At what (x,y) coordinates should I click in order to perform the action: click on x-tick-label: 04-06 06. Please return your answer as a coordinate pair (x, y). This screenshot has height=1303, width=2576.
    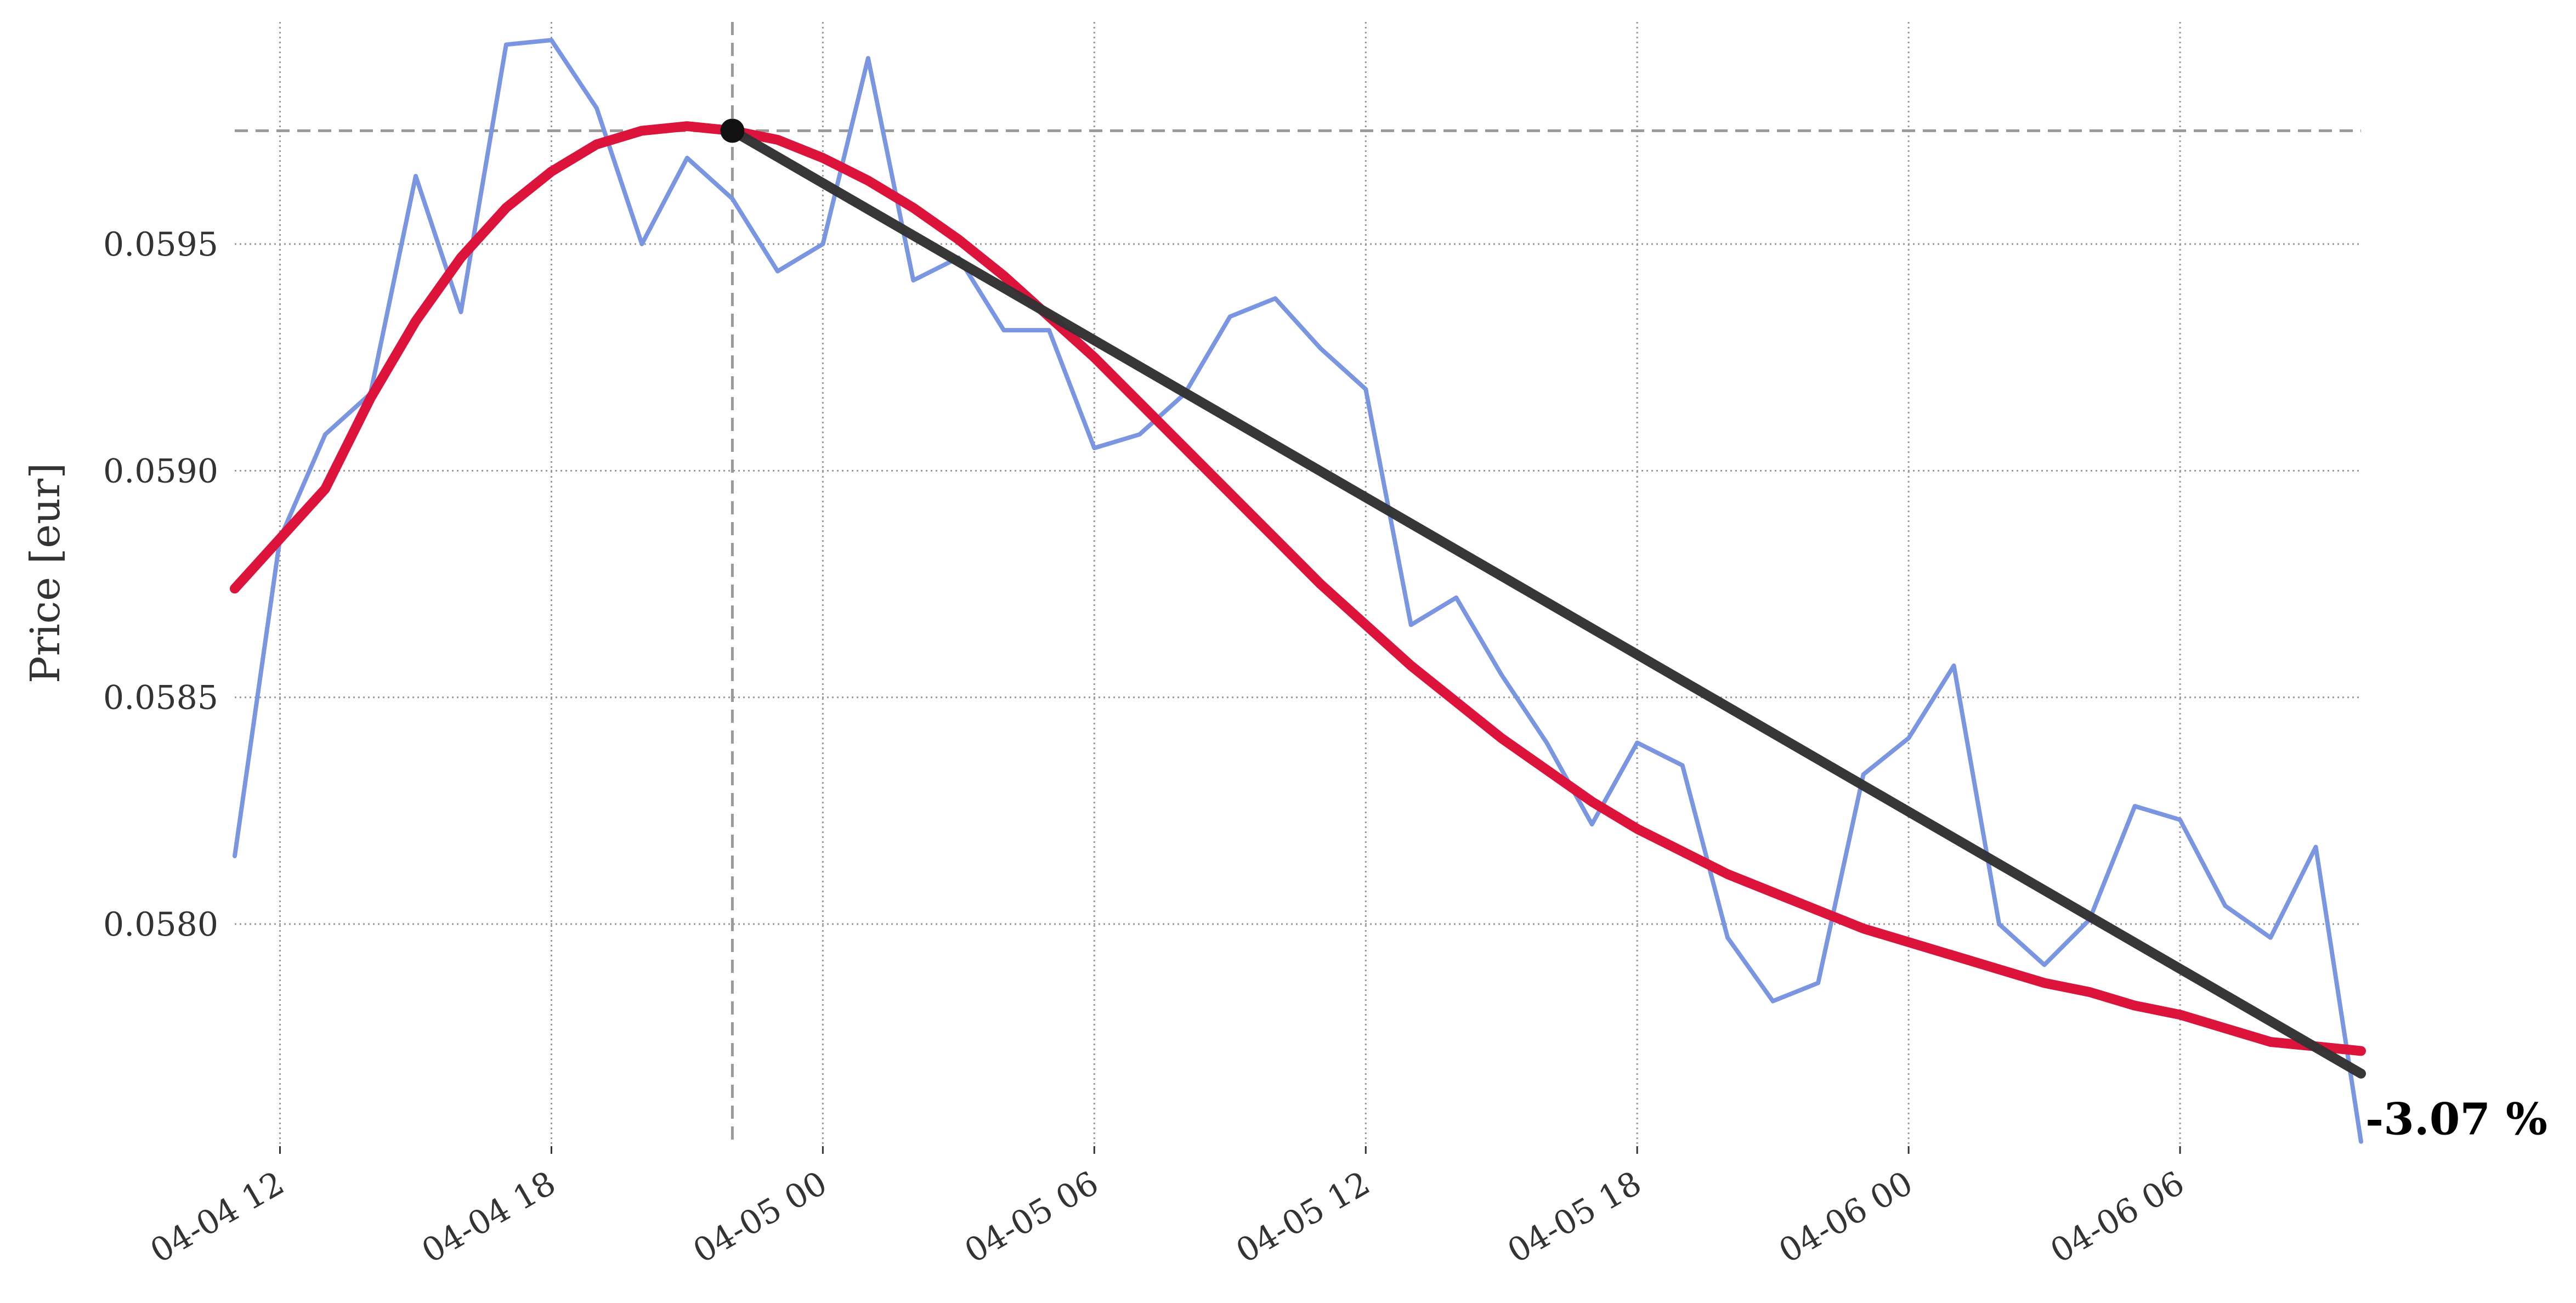
    Looking at the image, I should click on (2117, 1217).